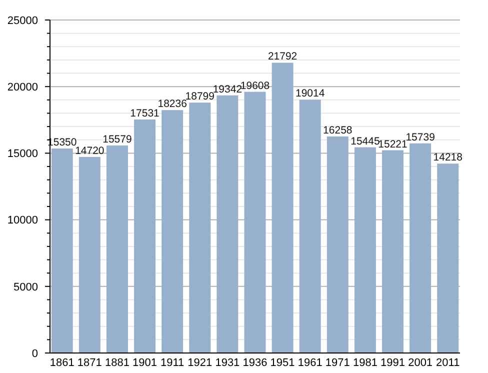 This screenshot has width=488, height=373. I want to click on x-tick-label: 1991, so click(393, 363).